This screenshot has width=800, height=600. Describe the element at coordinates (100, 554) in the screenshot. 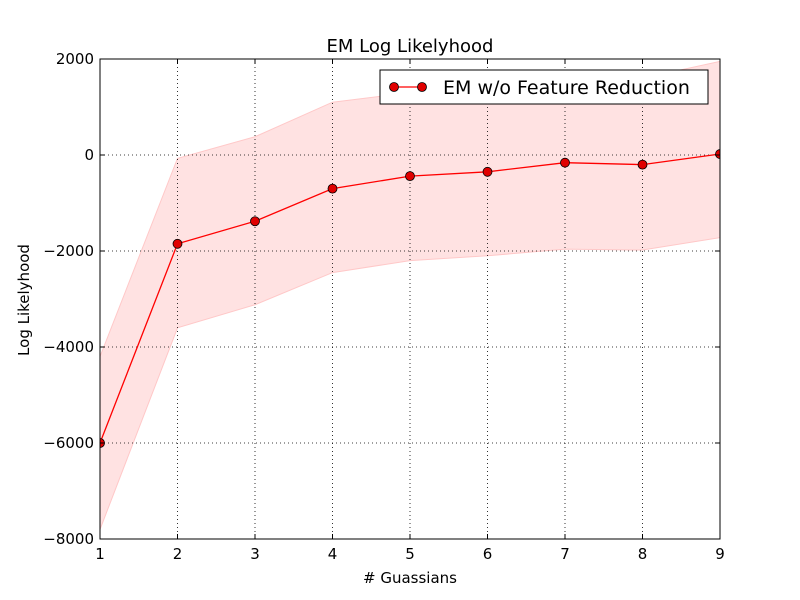

I see `x-tick-label: 1` at that location.